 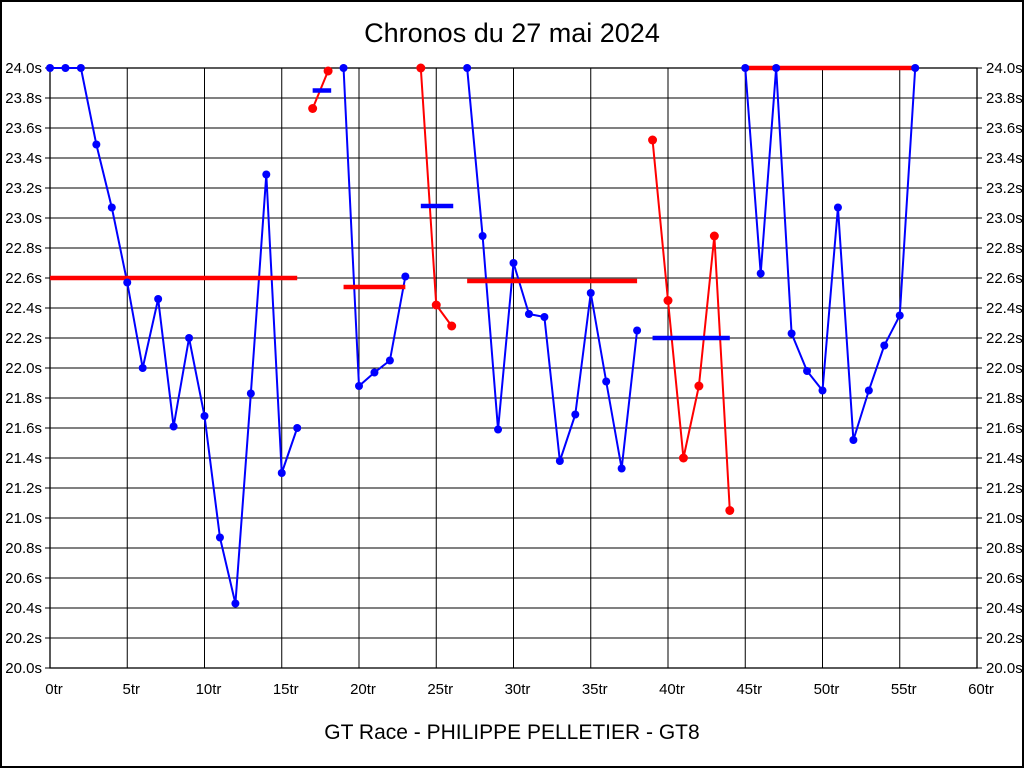 What do you see at coordinates (131, 689) in the screenshot?
I see `x-axis-label: 5tr` at bounding box center [131, 689].